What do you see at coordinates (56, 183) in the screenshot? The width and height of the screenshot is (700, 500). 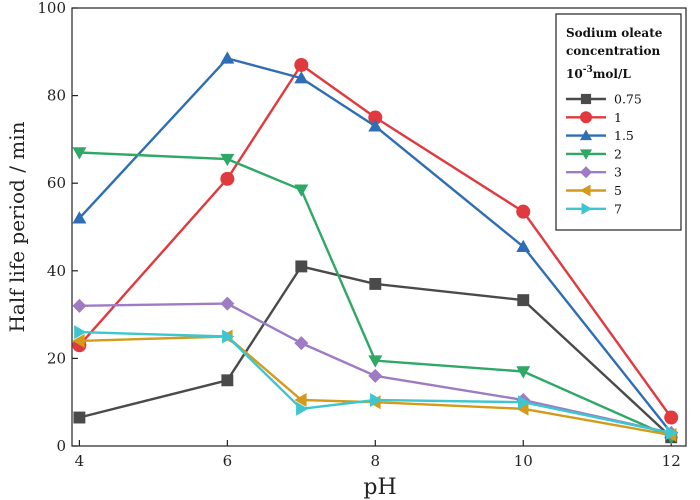 I see `y-tick-label: 60` at bounding box center [56, 183].